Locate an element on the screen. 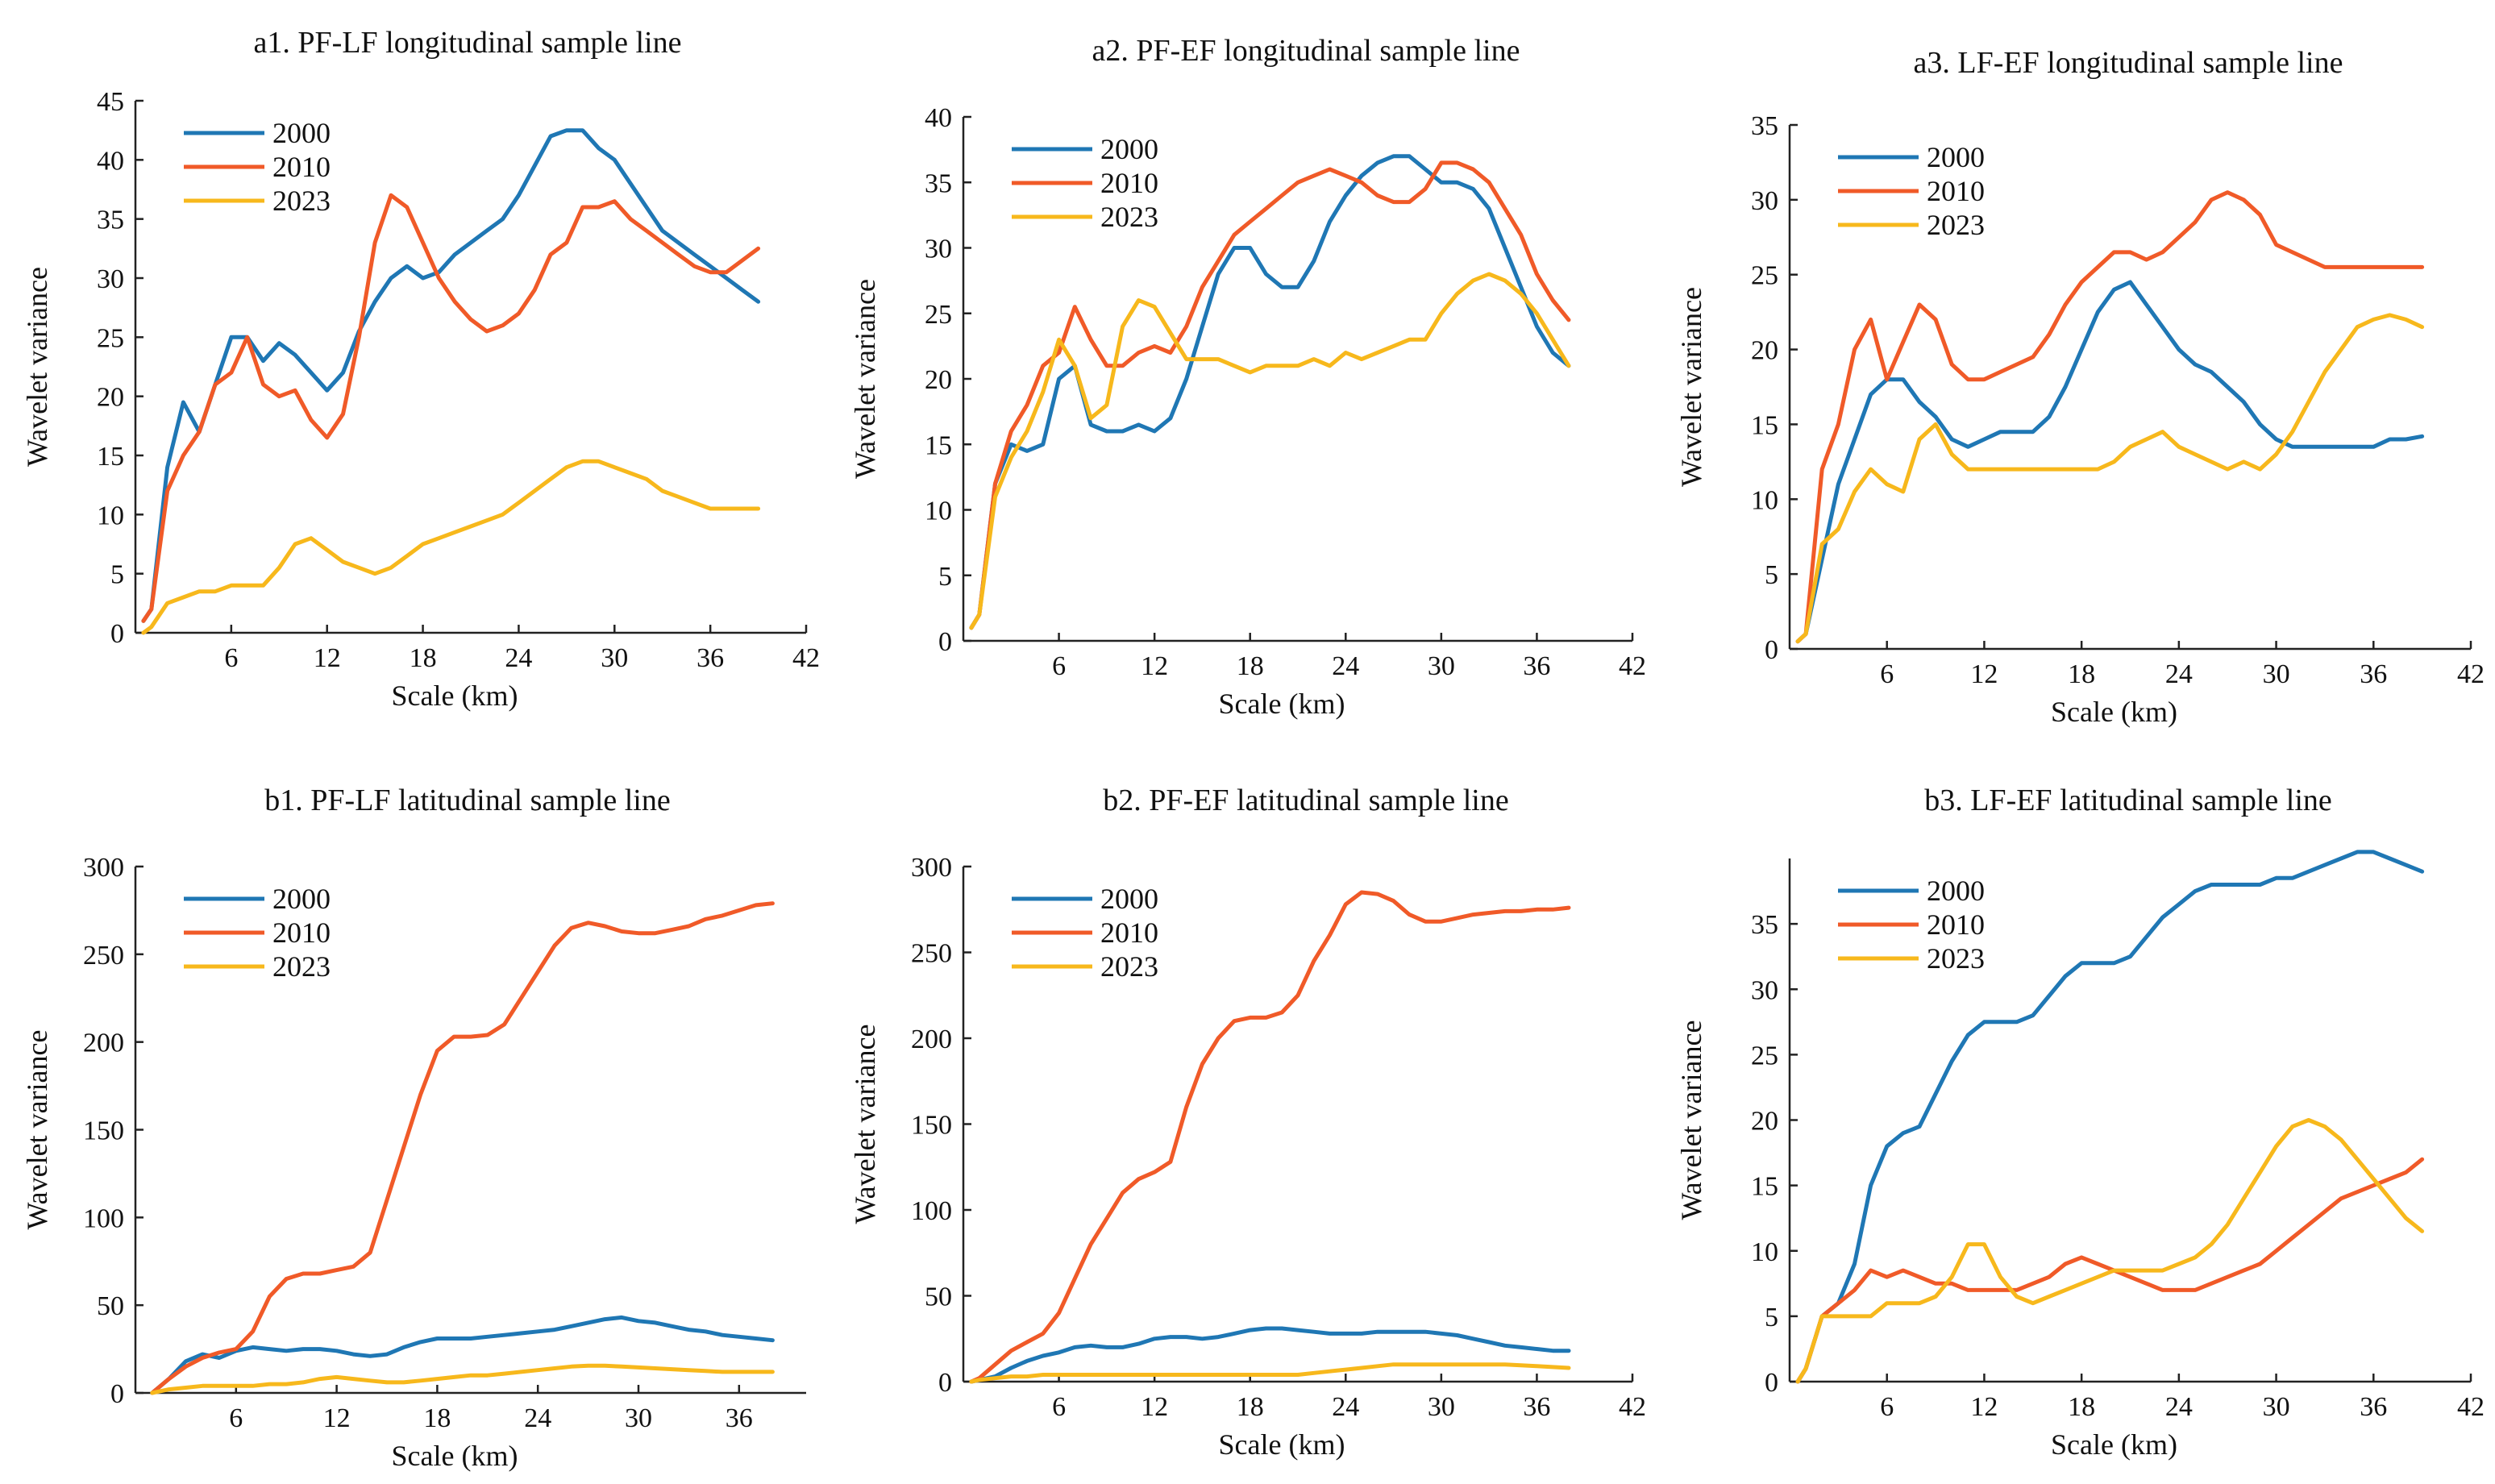 This screenshot has height=1484, width=2495. chart-title: a1. PF-LF longitudinal sample line is located at coordinates (468, 43).